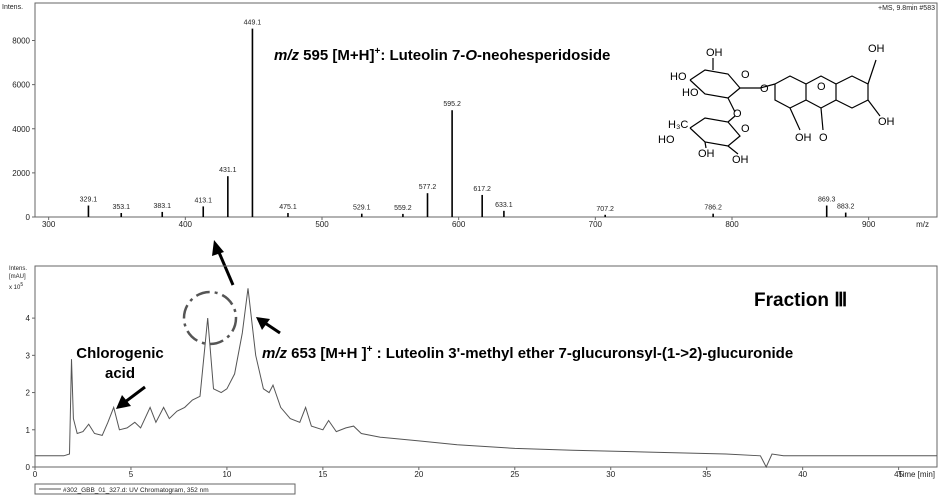  Describe the element at coordinates (504, 205) in the screenshot. I see `peak-label: 633.1` at that location.